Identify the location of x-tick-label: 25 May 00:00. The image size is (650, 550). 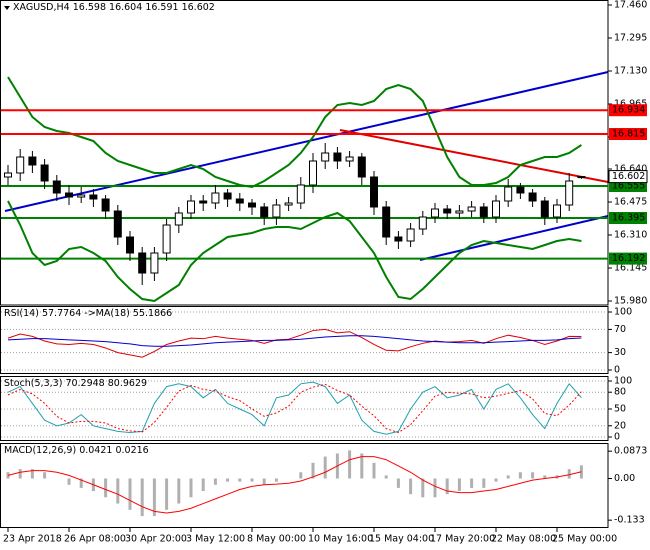
(584, 539).